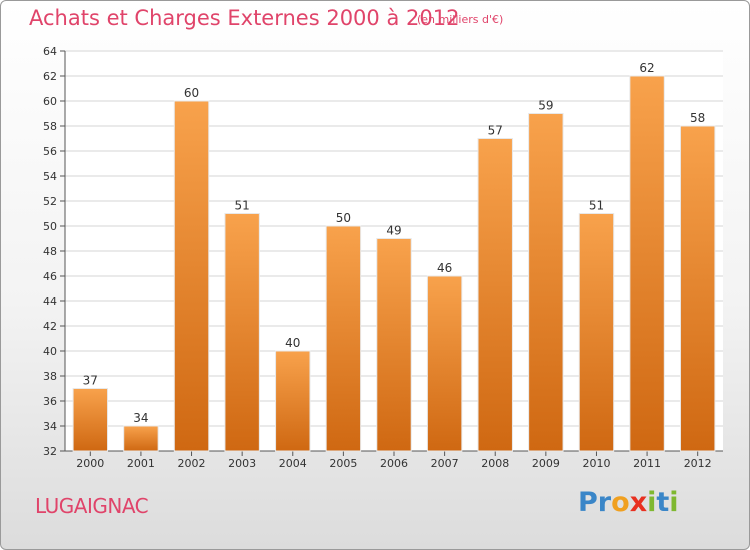 The width and height of the screenshot is (750, 550). Describe the element at coordinates (90, 381) in the screenshot. I see `bar-value-label: 37` at that location.